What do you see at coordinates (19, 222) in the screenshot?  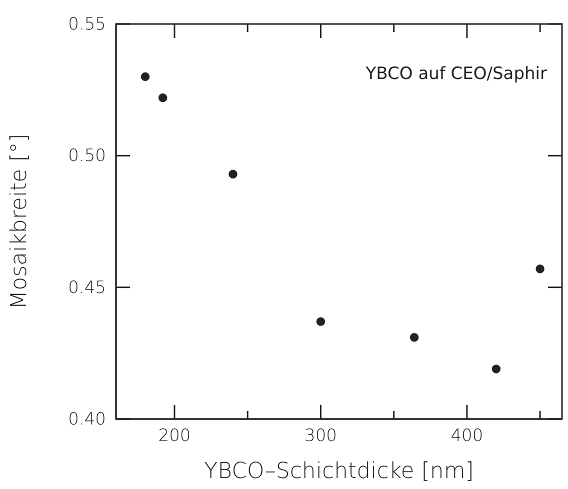 I see `y-axis-title: Mosaikbreite [°]` at bounding box center [19, 222].